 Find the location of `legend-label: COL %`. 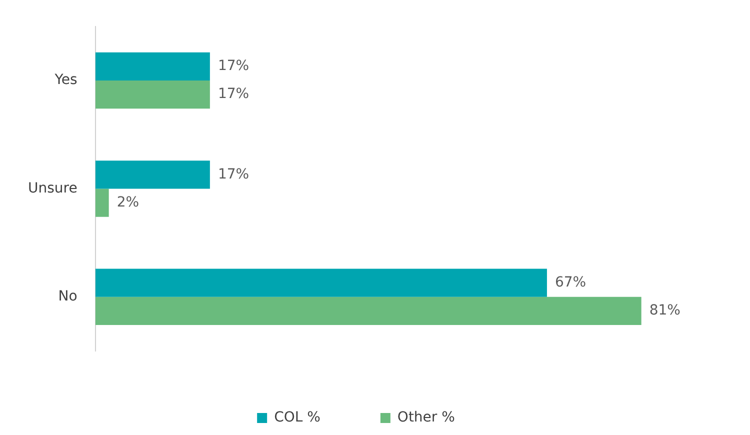

legend-label: COL % is located at coordinates (297, 418).